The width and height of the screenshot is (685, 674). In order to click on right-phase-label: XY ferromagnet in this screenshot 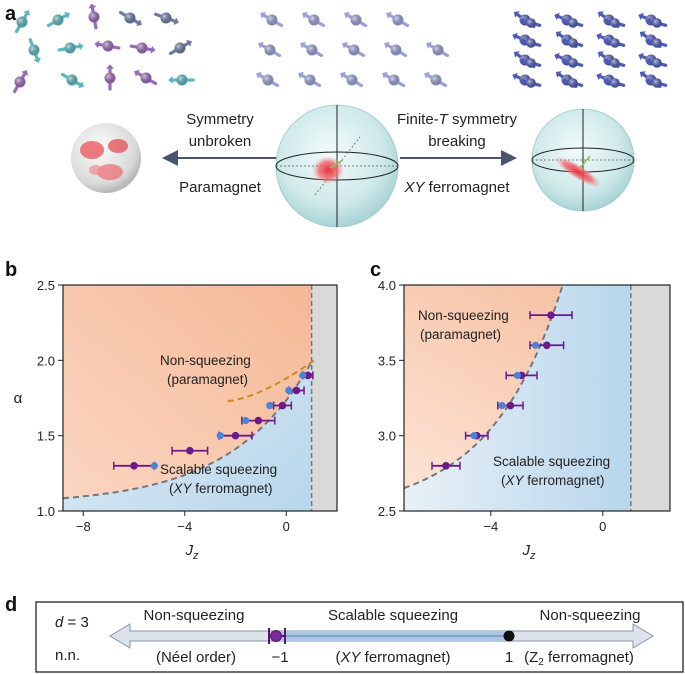, I will do `click(456, 187)`.